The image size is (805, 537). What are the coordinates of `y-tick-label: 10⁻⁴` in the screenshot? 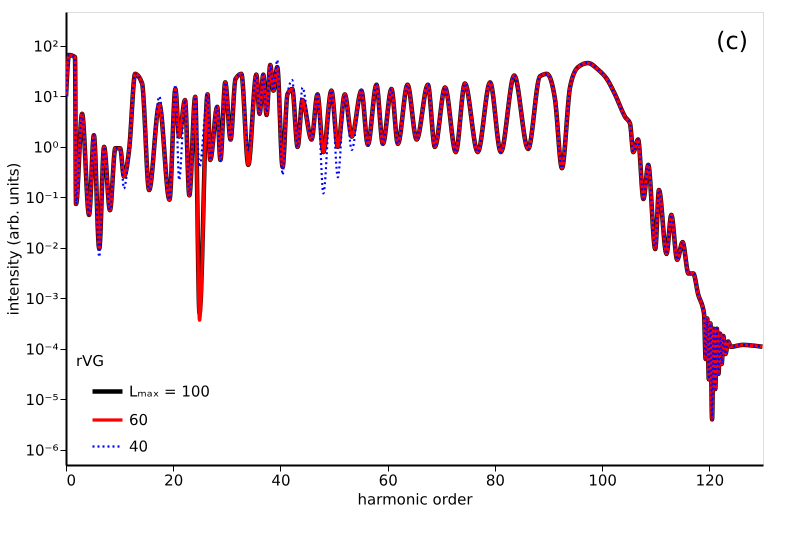 It's located at (41, 349).